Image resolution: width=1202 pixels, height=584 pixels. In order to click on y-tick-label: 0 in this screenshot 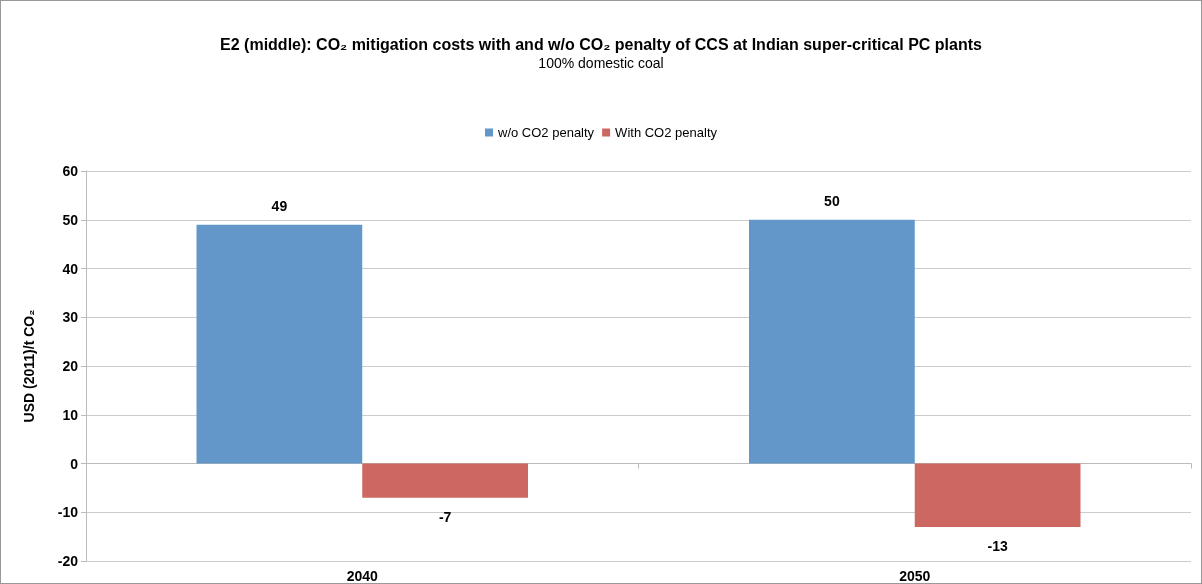, I will do `click(74, 463)`.